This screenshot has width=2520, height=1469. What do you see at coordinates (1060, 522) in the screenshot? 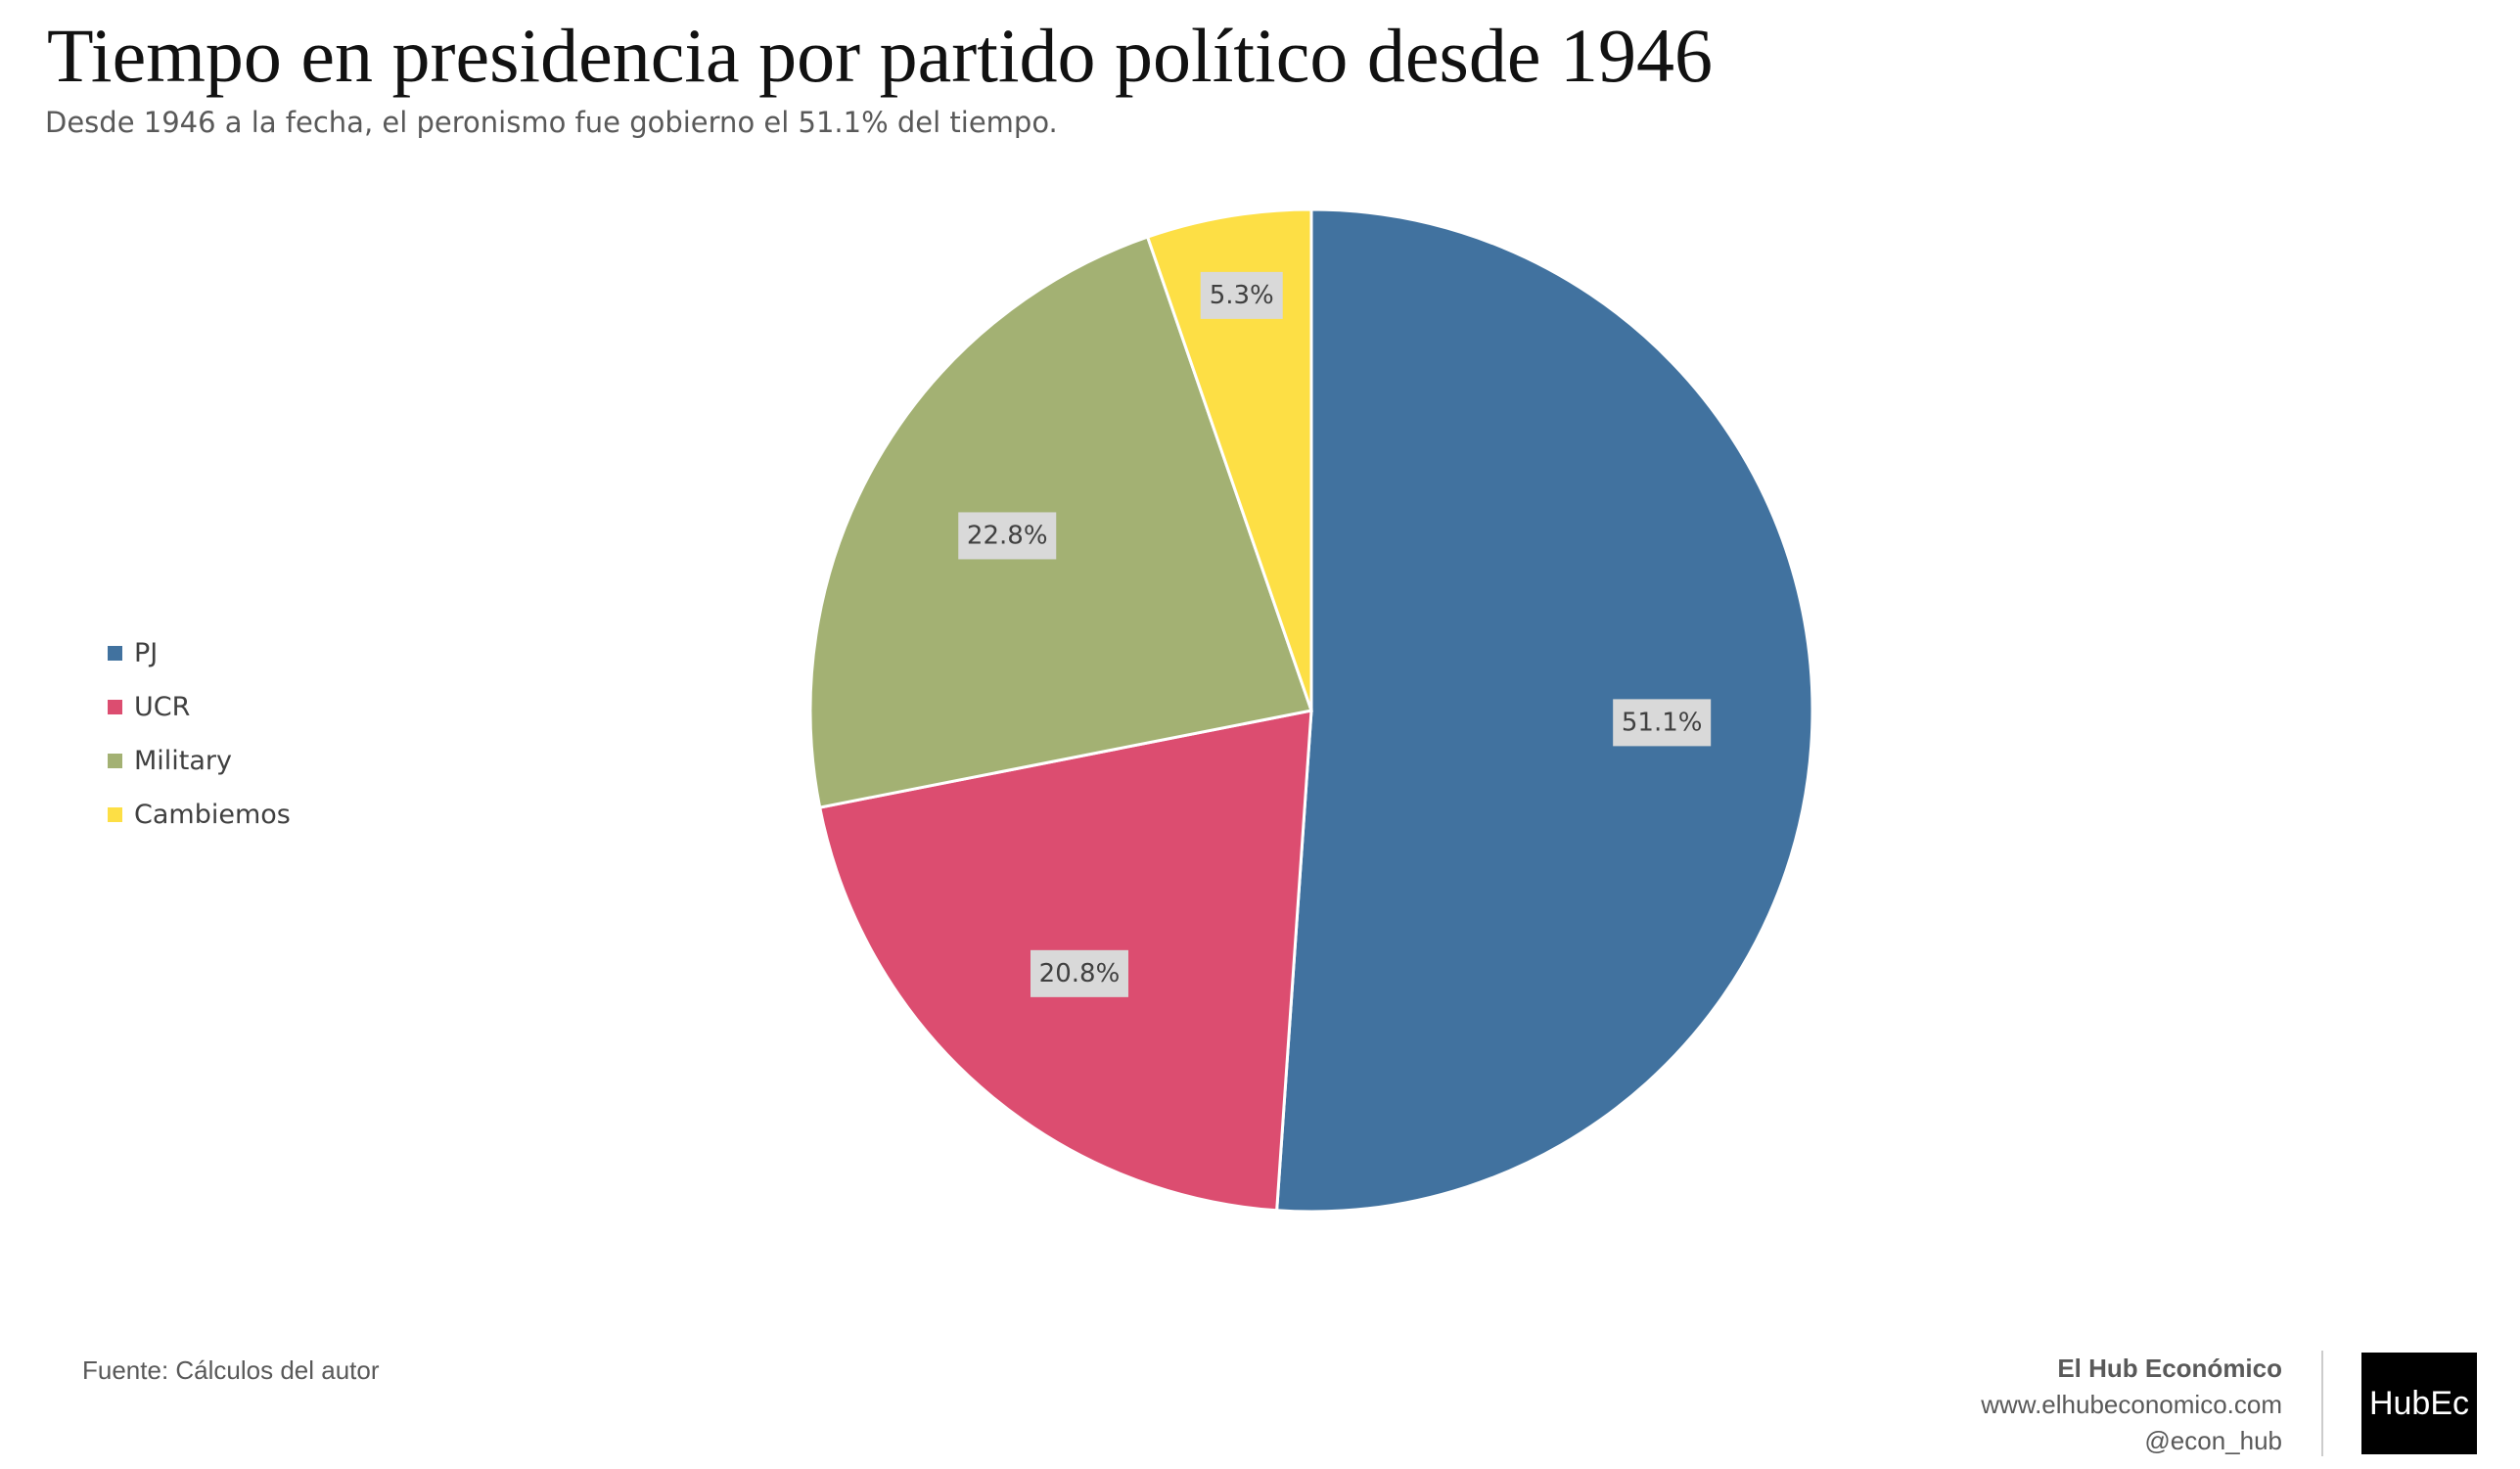
I see `pie-slice-military` at bounding box center [1060, 522].